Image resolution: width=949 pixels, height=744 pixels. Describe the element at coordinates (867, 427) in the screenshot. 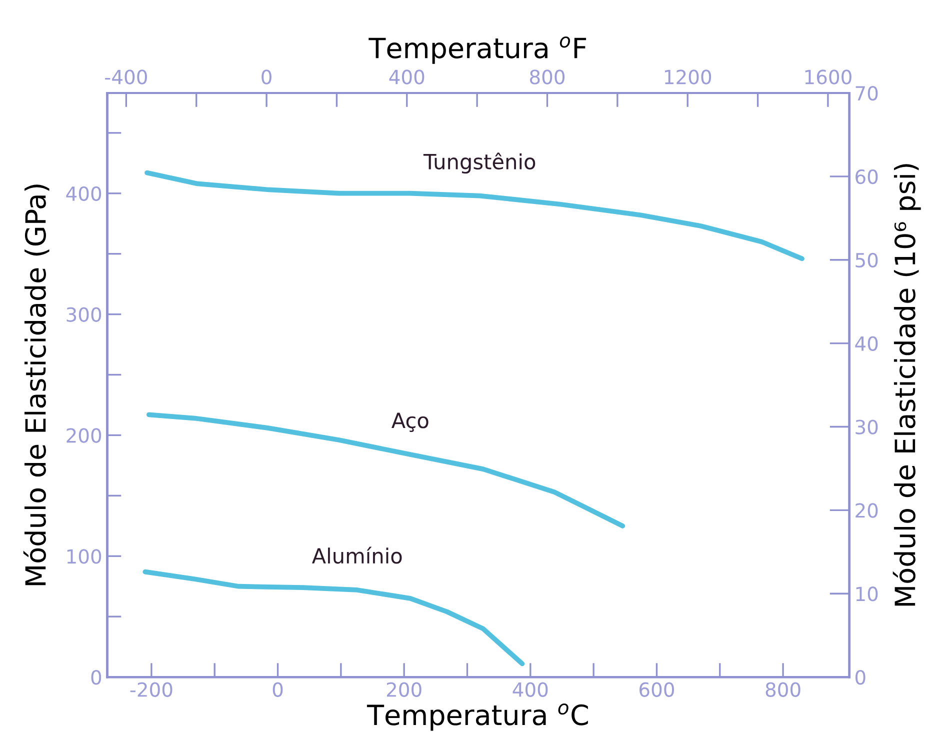

I see `y2-tick-label: 30` at that location.